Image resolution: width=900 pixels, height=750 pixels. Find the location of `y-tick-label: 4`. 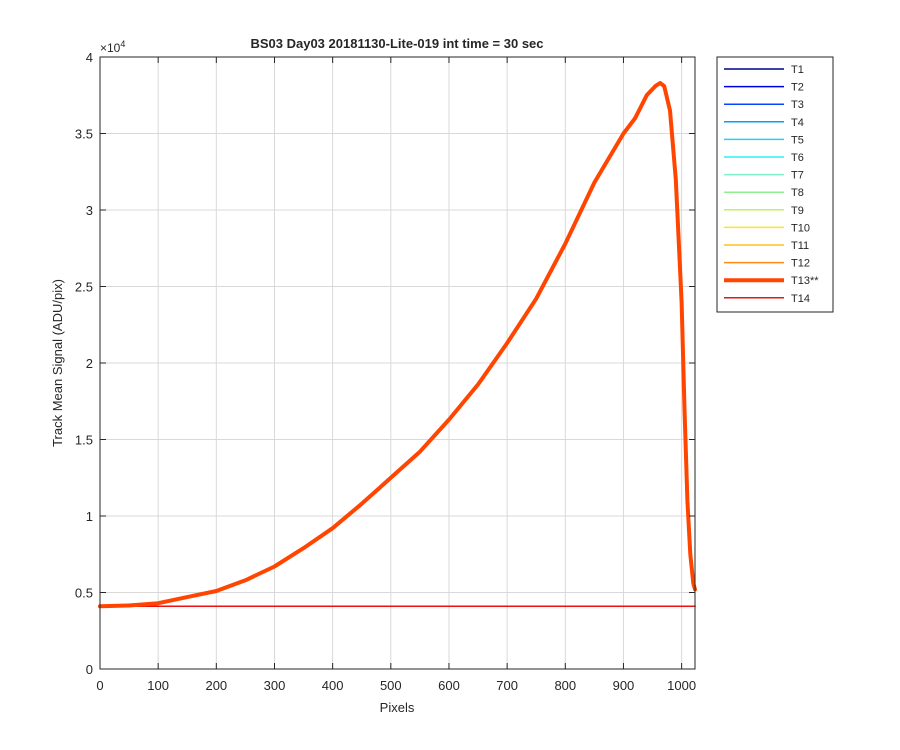

y-tick-label: 4 is located at coordinates (89, 57).